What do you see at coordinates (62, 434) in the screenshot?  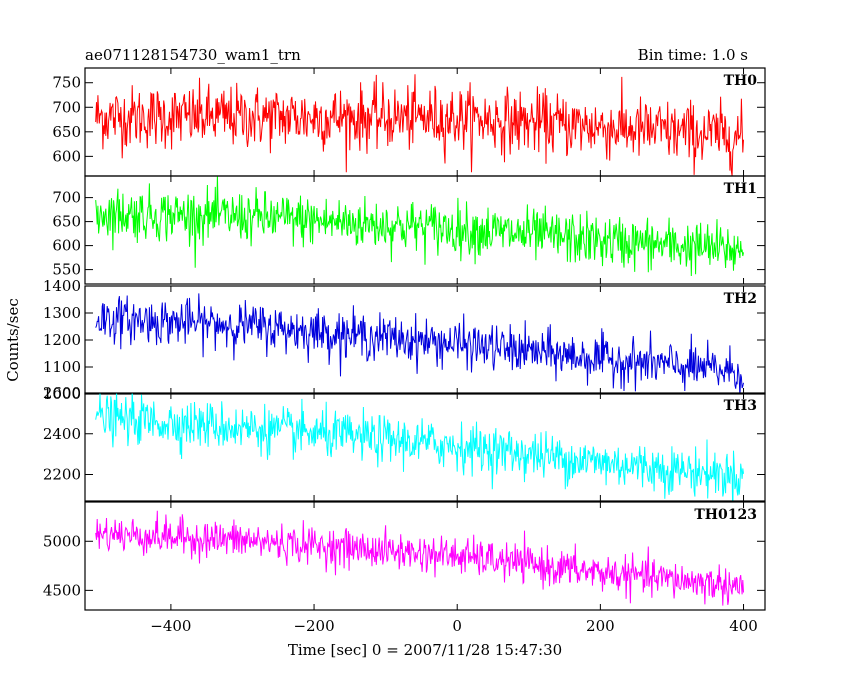 I see `y-tick-label: 2400` at bounding box center [62, 434].